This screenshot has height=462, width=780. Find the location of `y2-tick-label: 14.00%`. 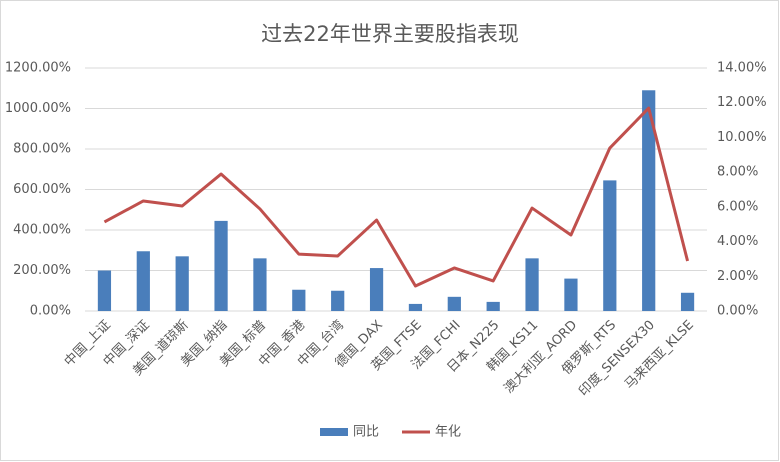

y2-tick-label: 14.00% is located at coordinates (742, 68).